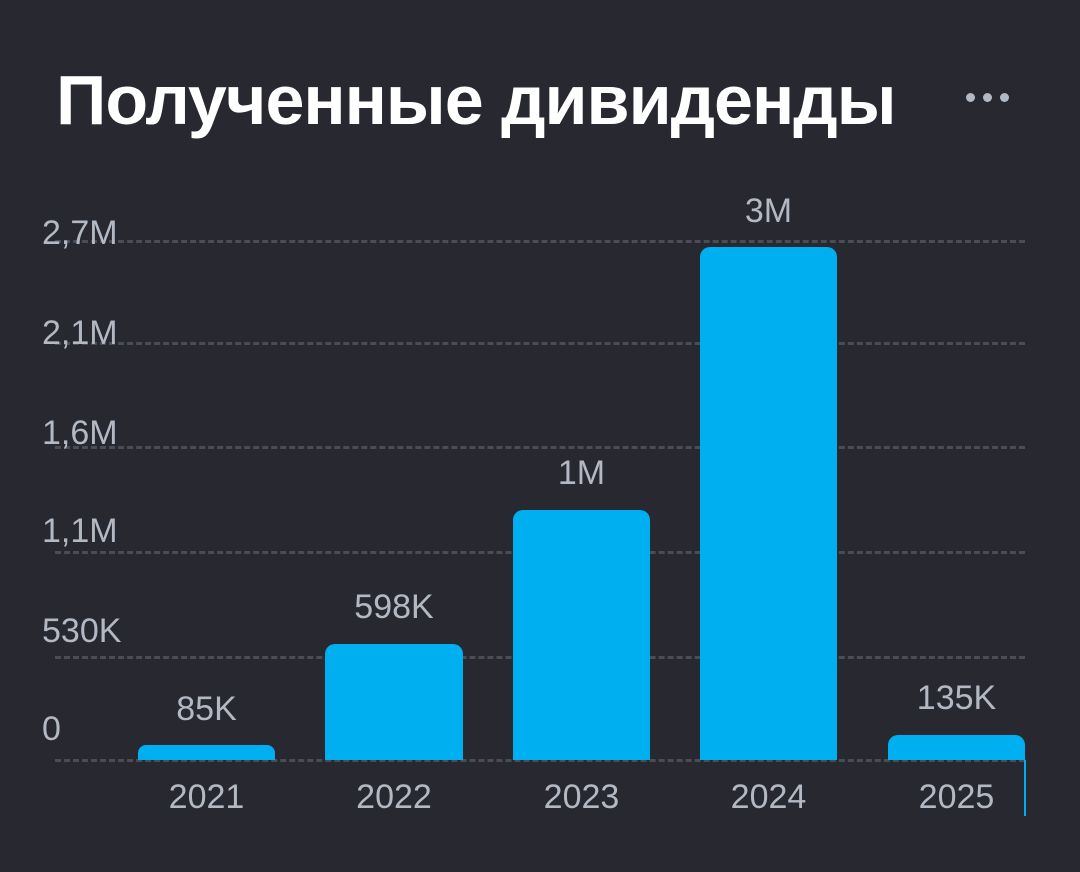  I want to click on more-options-button, so click(993, 97).